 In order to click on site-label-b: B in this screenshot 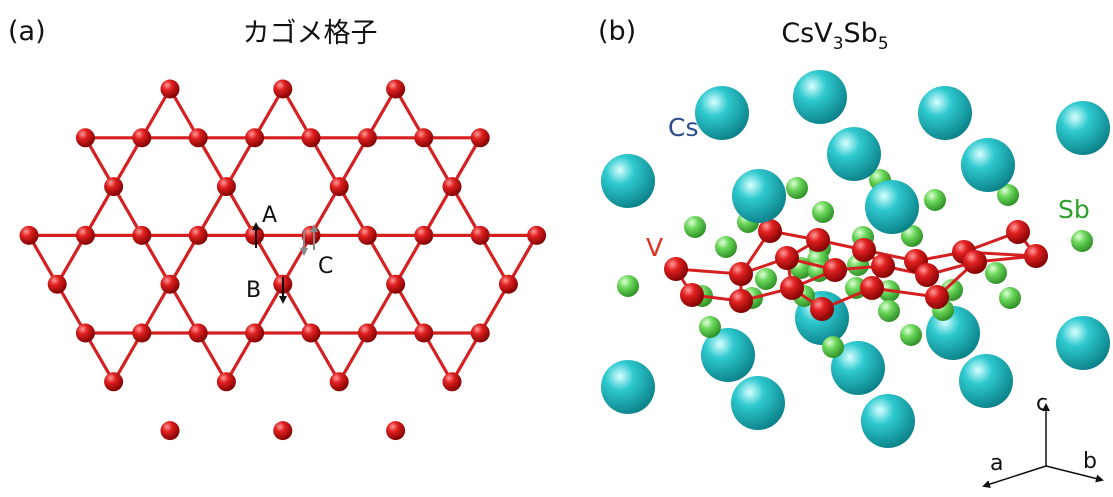, I will do `click(253, 290)`.